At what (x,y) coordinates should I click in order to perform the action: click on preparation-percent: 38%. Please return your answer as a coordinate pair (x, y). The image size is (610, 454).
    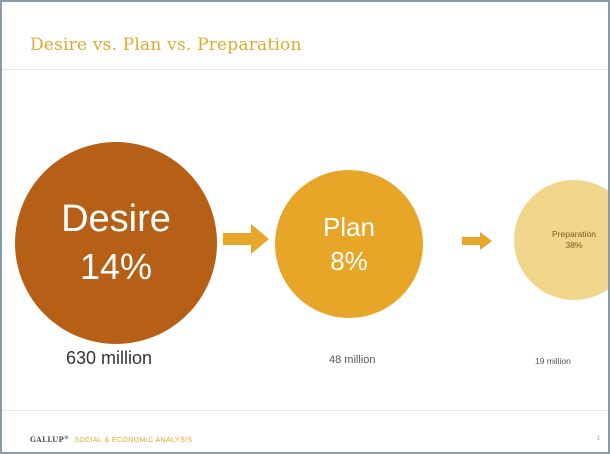
    Looking at the image, I should click on (574, 245).